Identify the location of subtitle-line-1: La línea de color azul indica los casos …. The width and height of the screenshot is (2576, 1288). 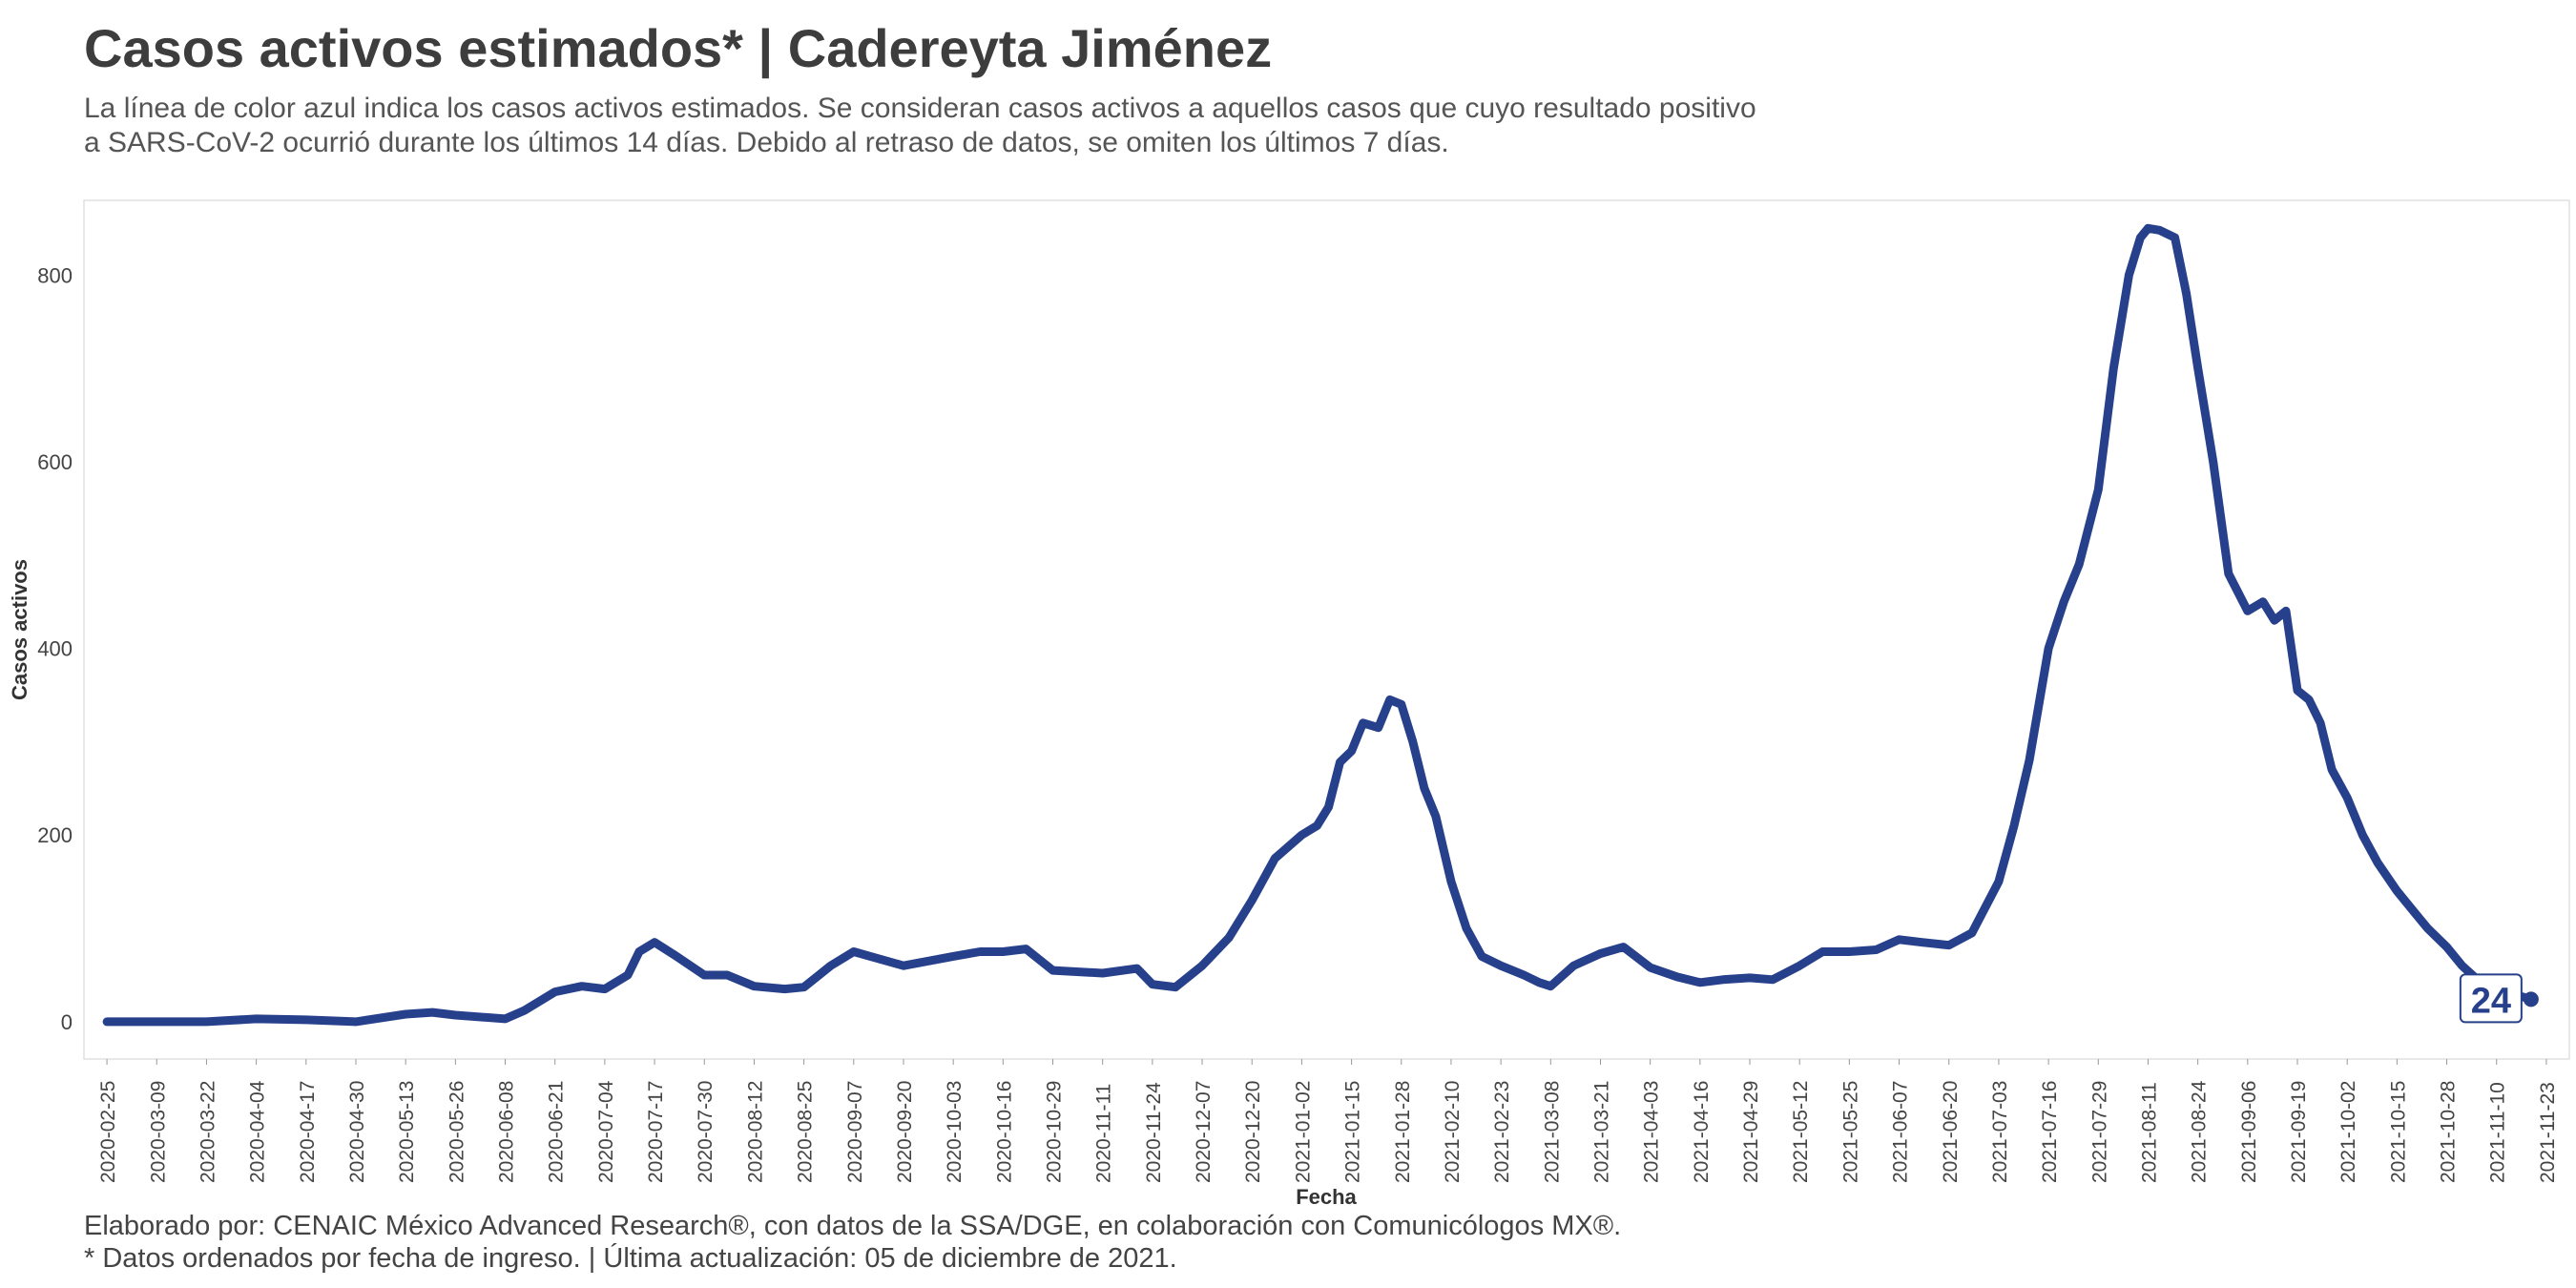
(920, 108).